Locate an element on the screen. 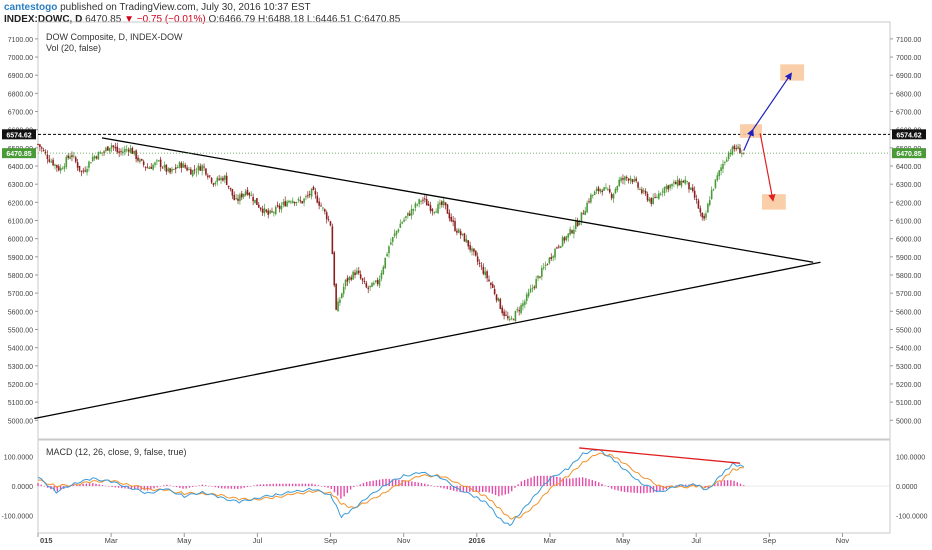 The height and width of the screenshot is (550, 932). target-box is located at coordinates (751, 131).